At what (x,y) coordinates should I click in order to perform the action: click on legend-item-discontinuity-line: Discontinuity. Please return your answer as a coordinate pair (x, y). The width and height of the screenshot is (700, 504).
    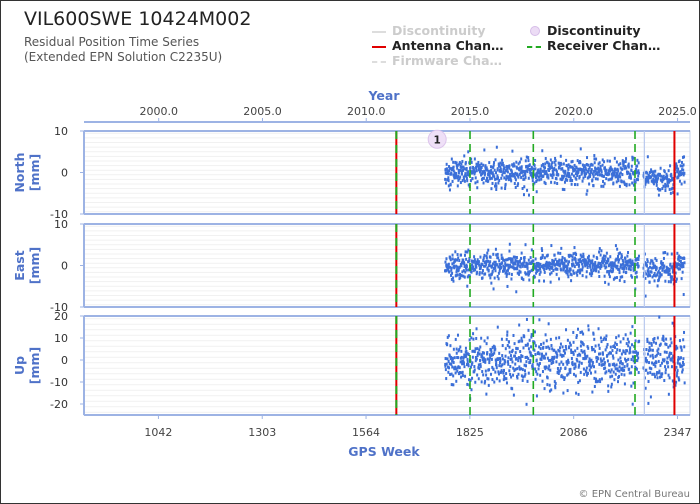
    Looking at the image, I should click on (442, 31).